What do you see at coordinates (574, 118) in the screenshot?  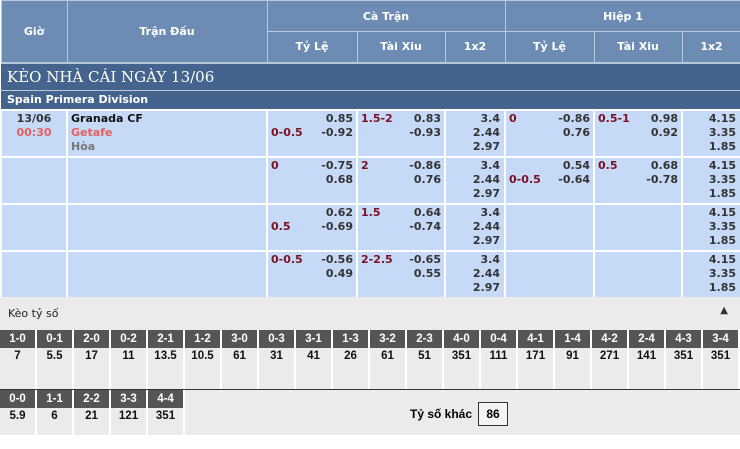 I see `h1-handicap-odds: -0.86` at bounding box center [574, 118].